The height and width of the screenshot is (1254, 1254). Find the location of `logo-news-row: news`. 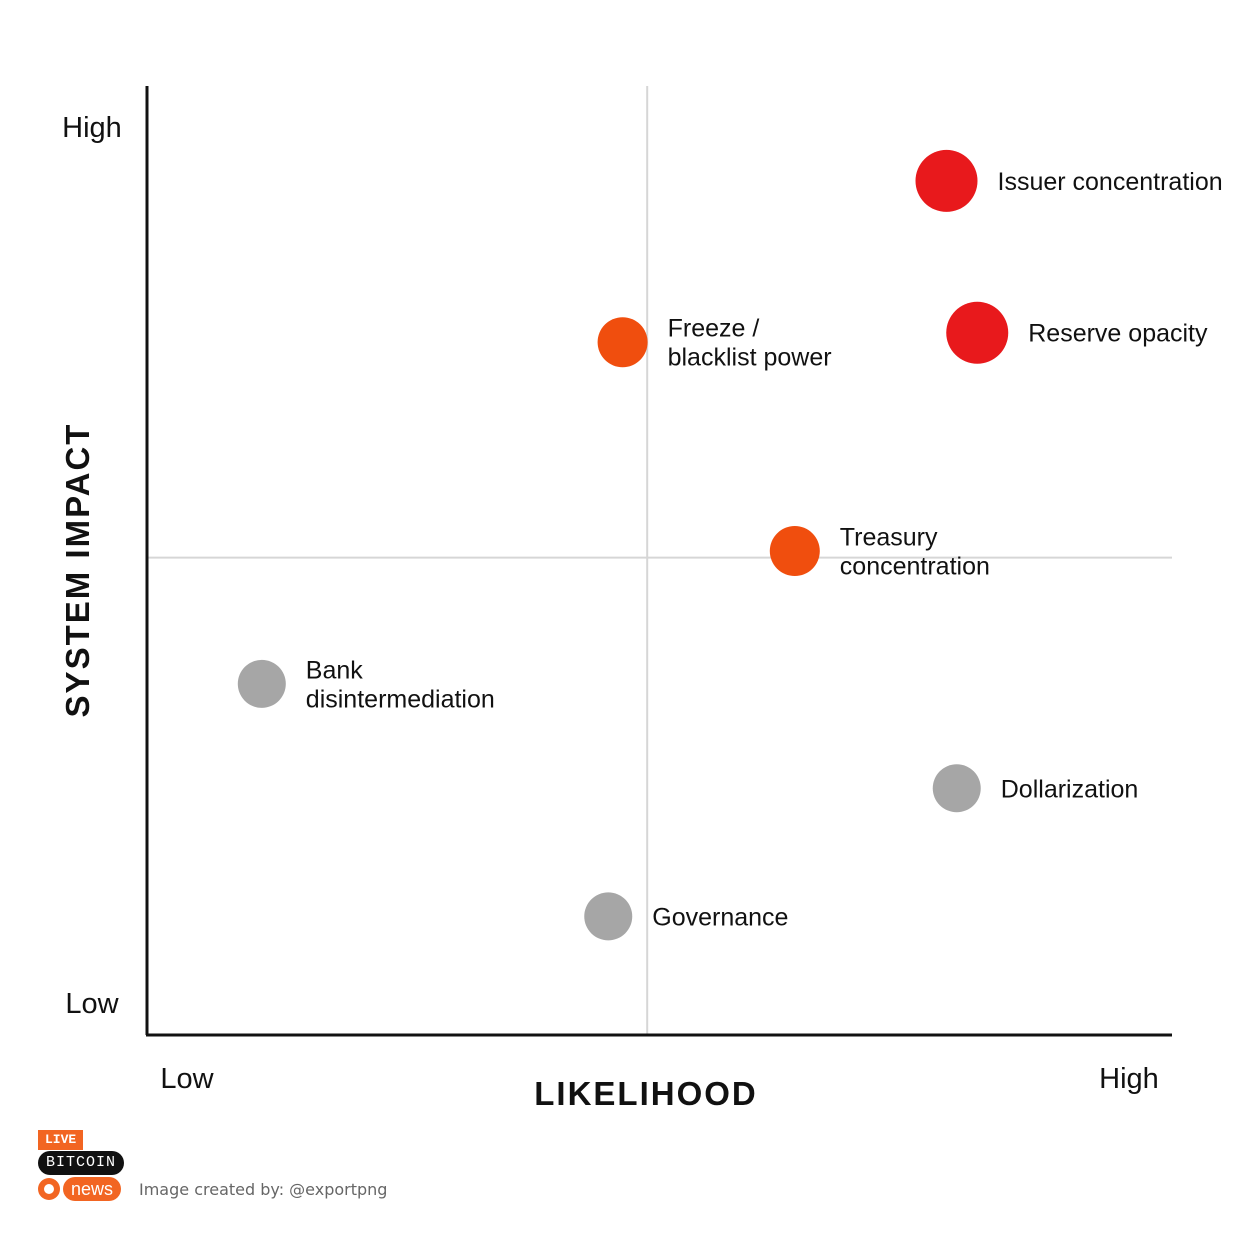

logo-news-row: news is located at coordinates (80, 1189).